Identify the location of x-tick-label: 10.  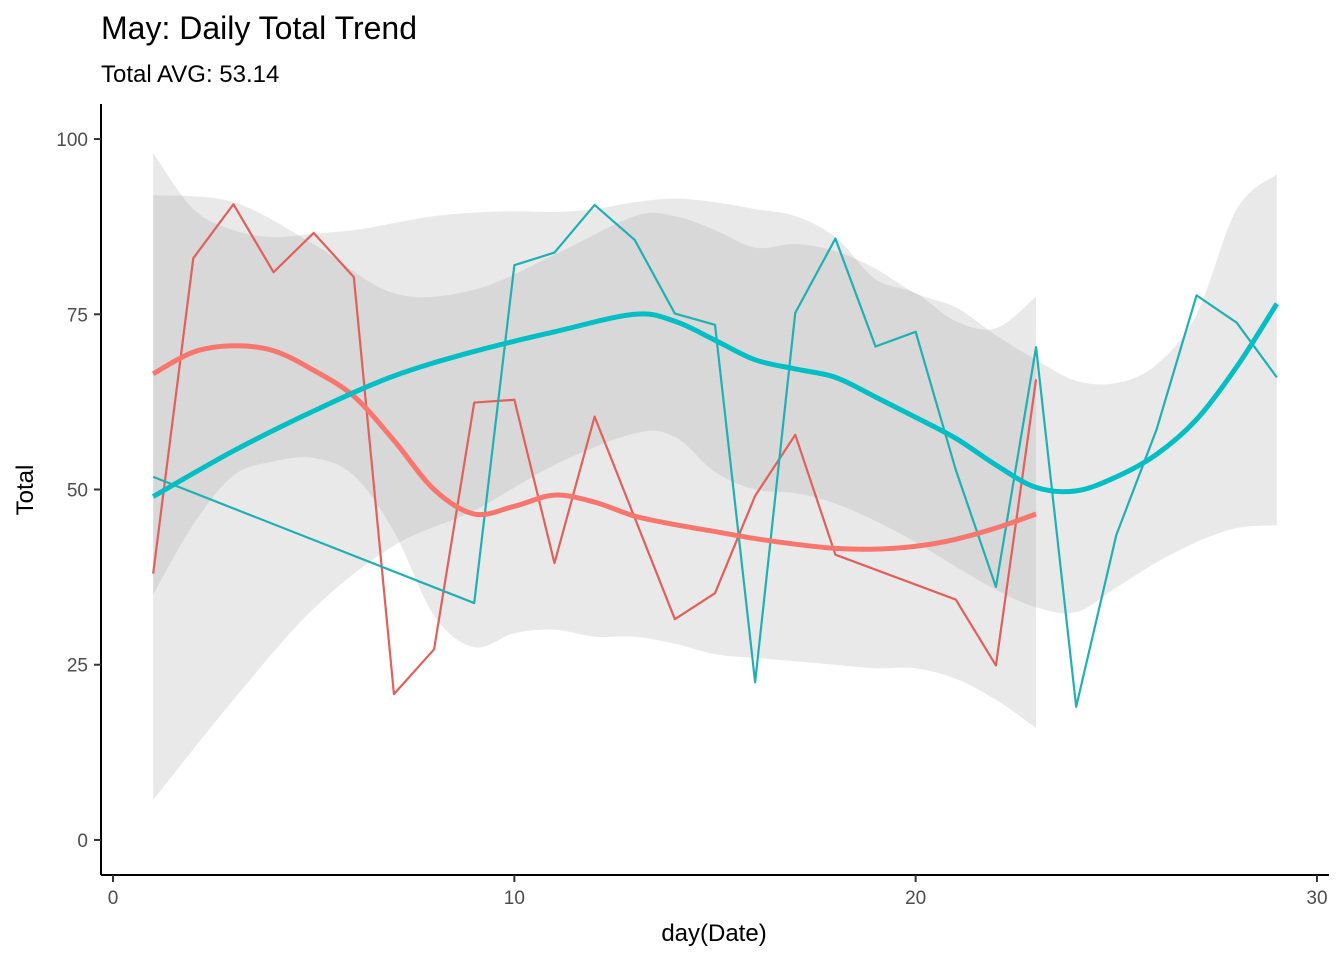
(514, 898).